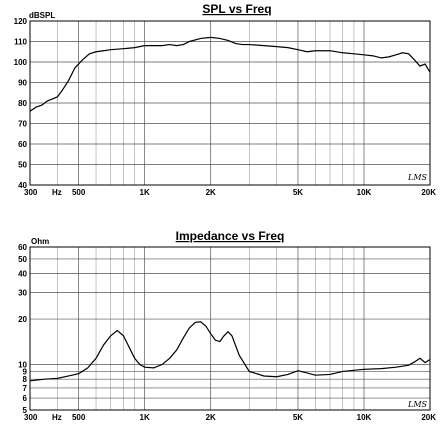 This screenshot has width=444, height=430. I want to click on spl-y-tick-label: 120, so click(21, 21).